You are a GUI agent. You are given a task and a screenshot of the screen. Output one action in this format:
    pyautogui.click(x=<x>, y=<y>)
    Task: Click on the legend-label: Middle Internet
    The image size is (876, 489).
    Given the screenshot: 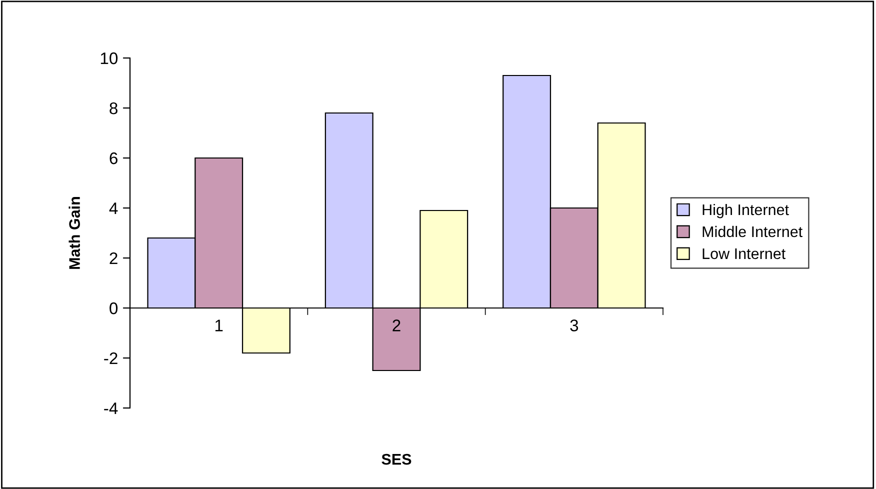 What is the action you would take?
    pyautogui.click(x=752, y=232)
    